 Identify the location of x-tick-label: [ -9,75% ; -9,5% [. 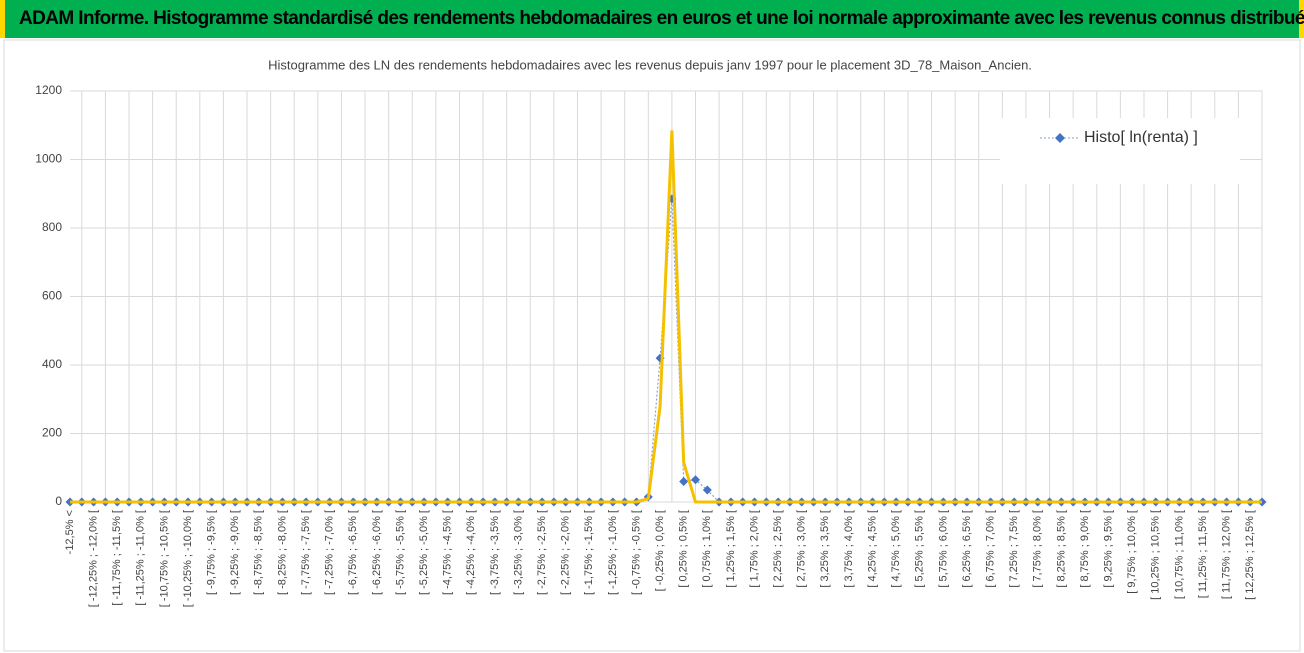
(212, 552).